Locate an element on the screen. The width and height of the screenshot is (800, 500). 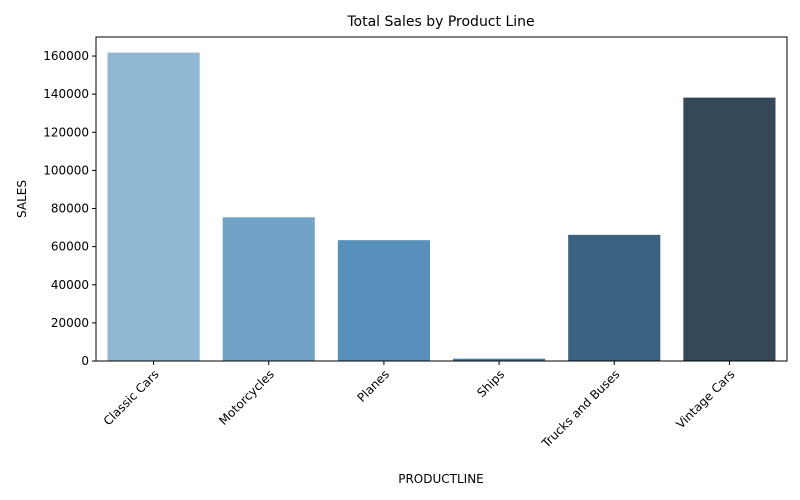
y-tick-label: 0 is located at coordinates (85, 361).